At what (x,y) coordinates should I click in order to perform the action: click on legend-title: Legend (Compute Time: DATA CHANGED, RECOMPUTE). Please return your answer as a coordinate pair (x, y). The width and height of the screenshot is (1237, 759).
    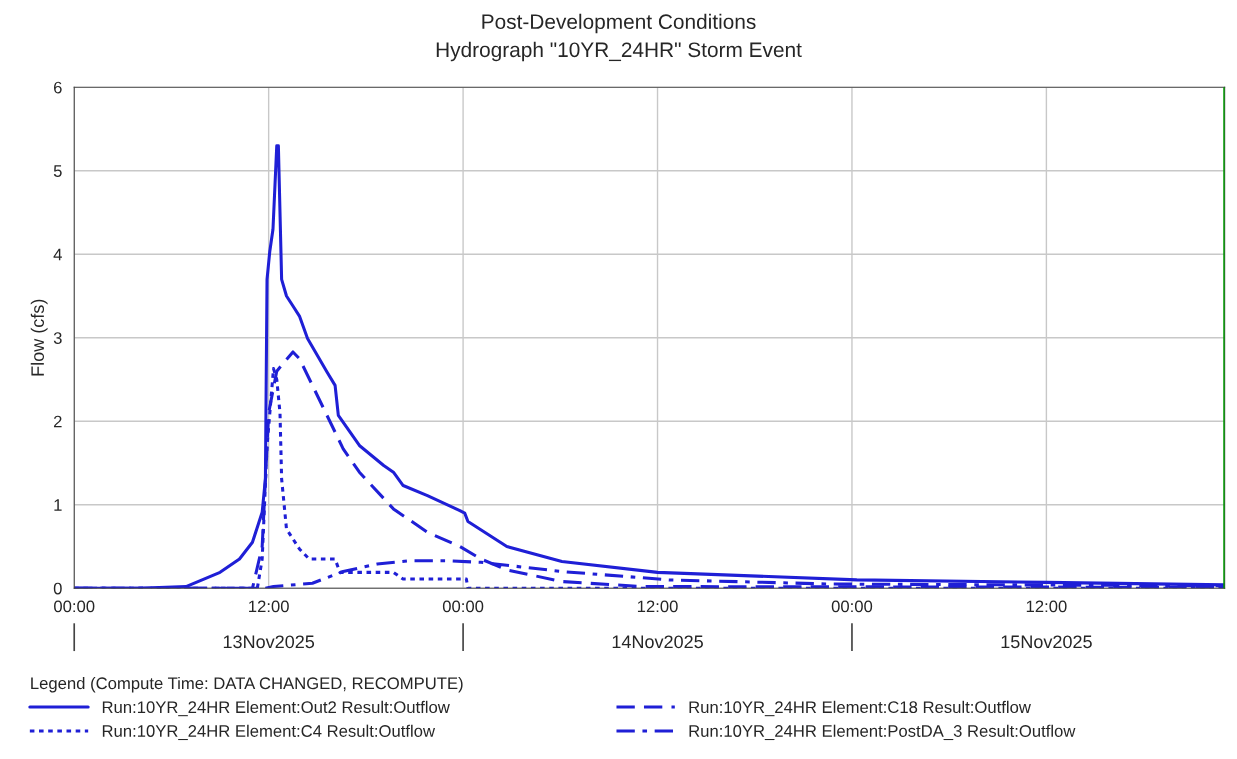
    Looking at the image, I should click on (247, 684).